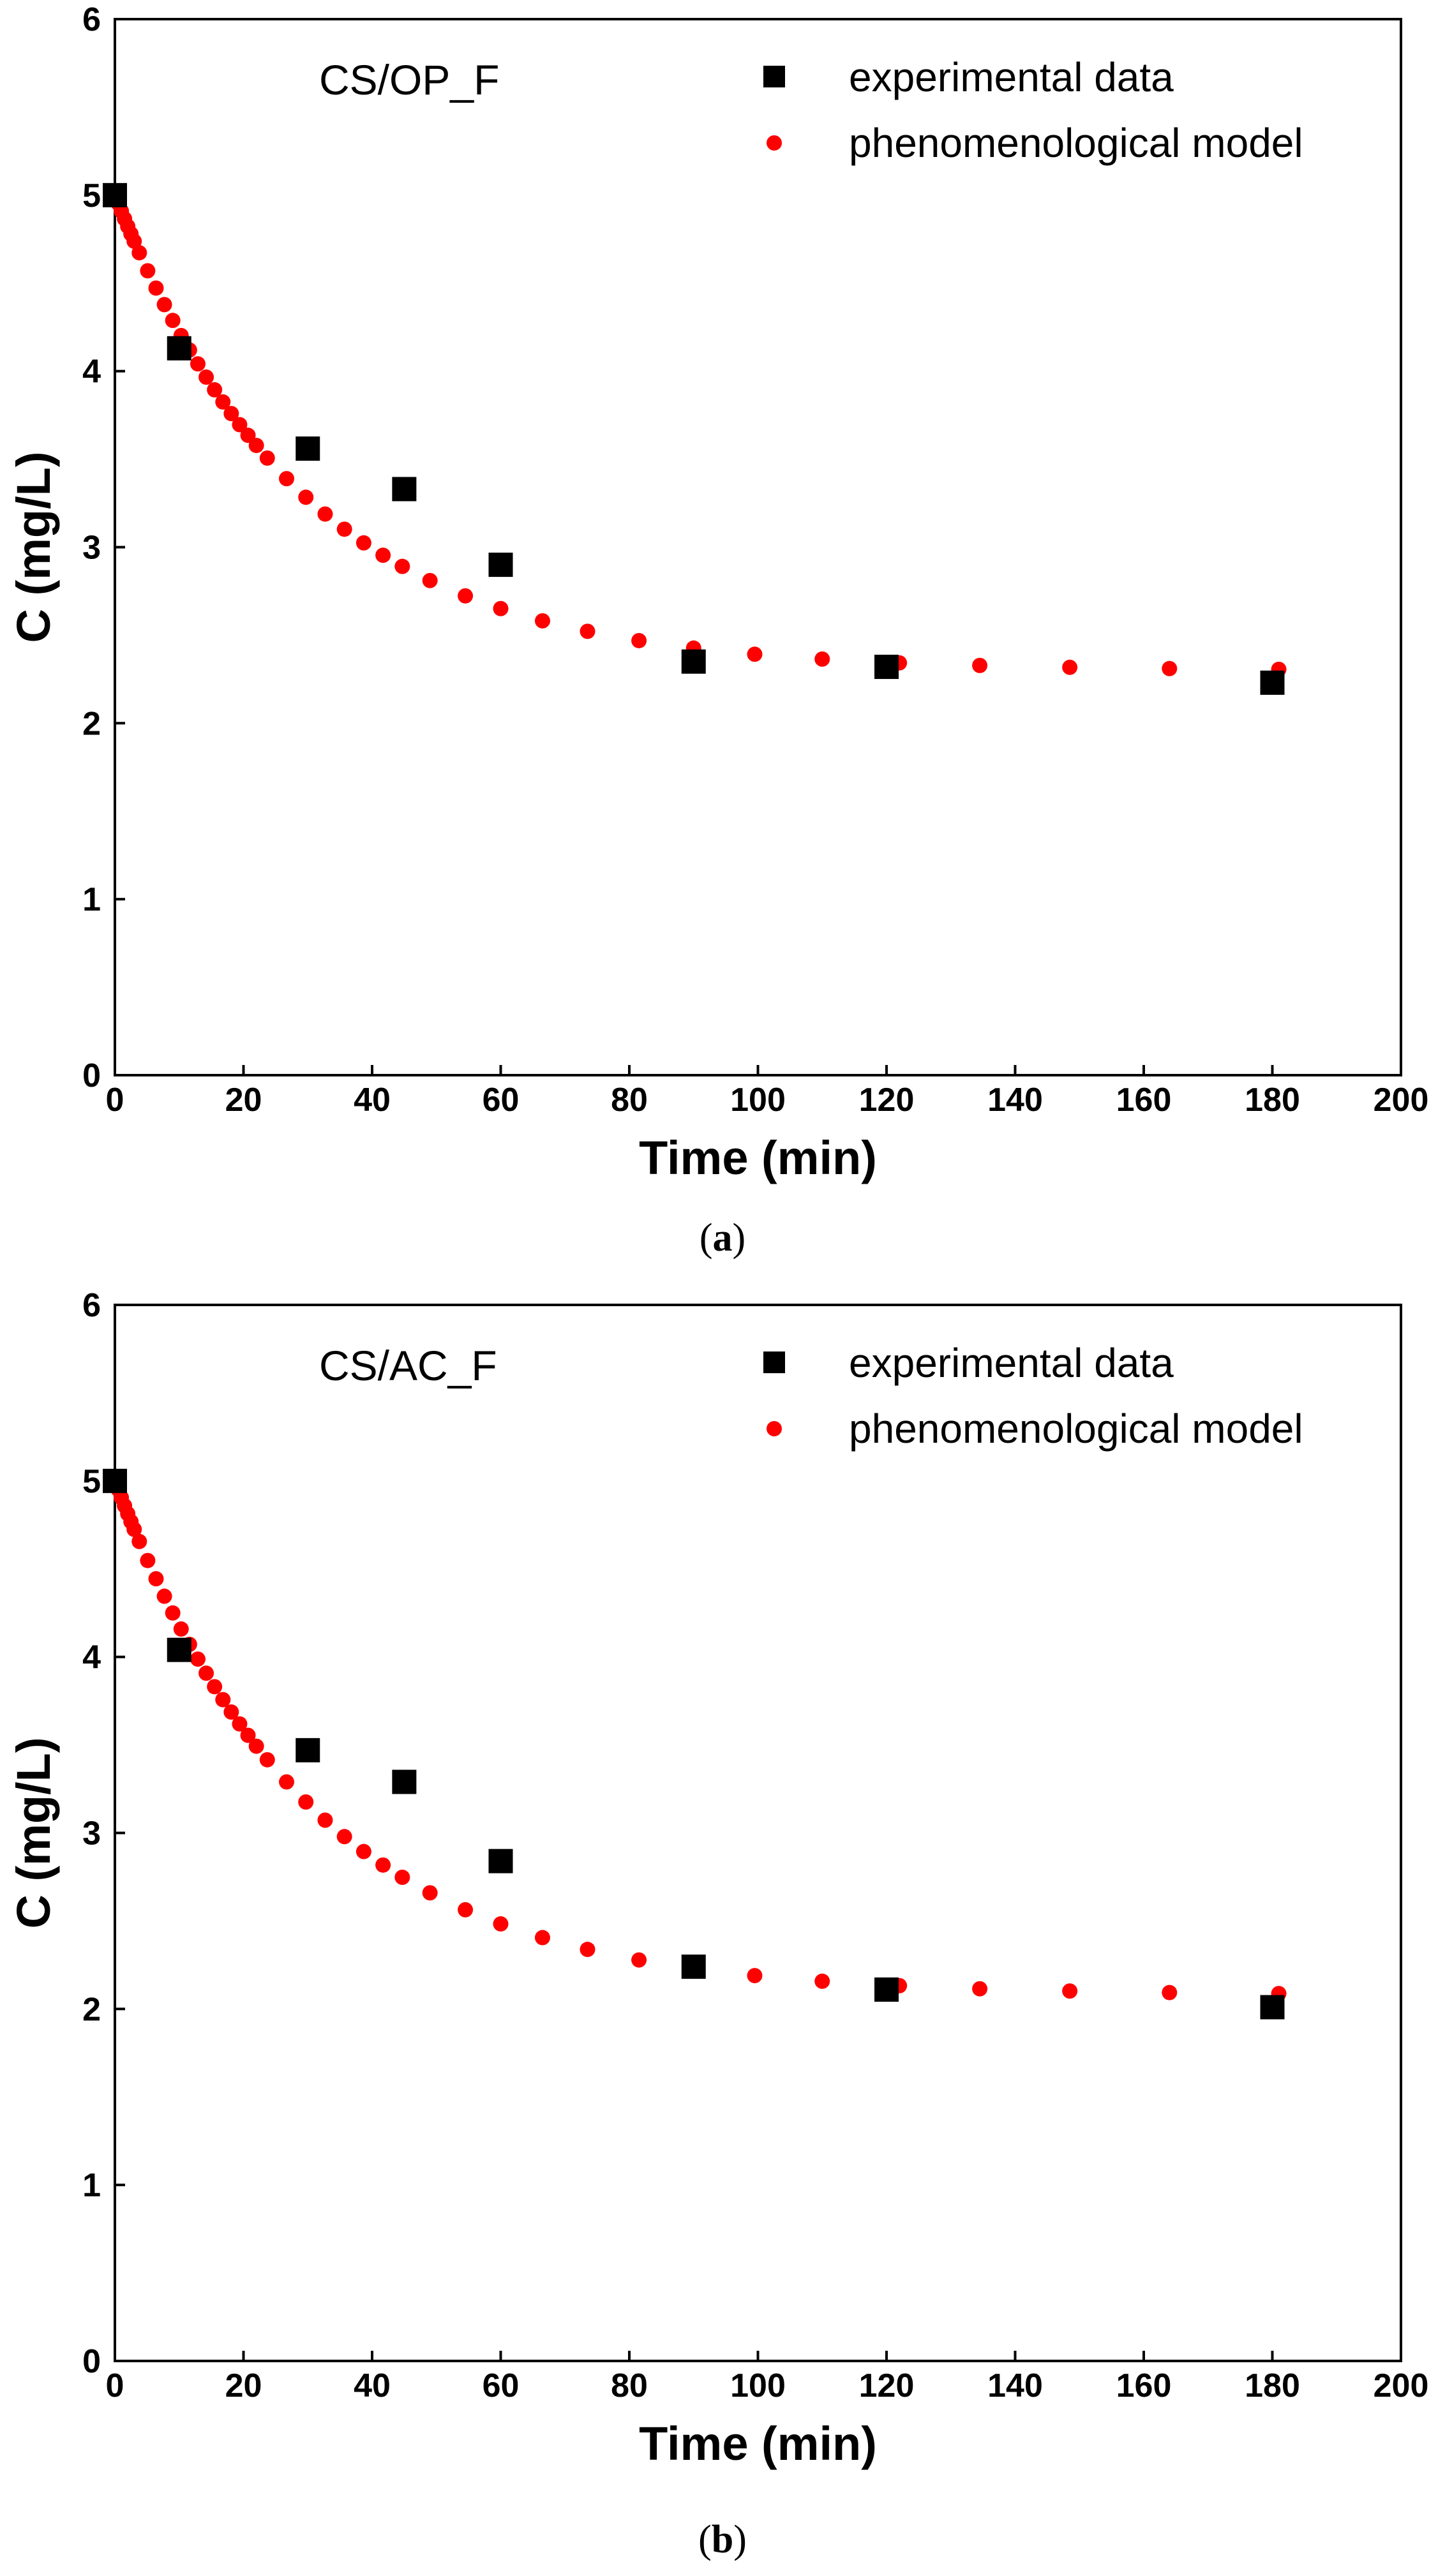 The height and width of the screenshot is (2576, 1445). Describe the element at coordinates (91, 1075) in the screenshot. I see `y-tick-label: 0` at that location.